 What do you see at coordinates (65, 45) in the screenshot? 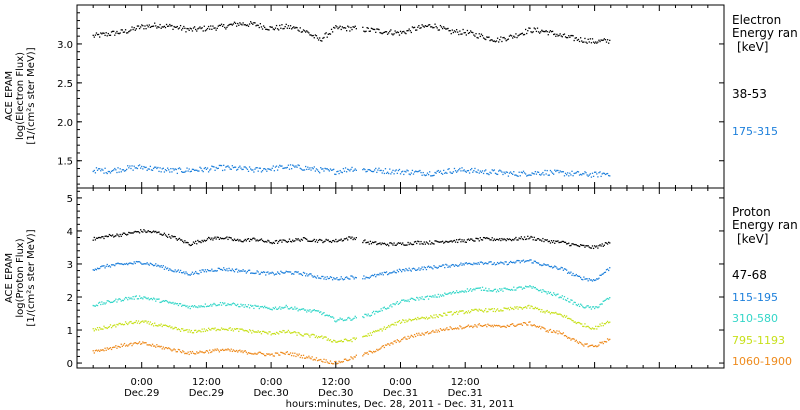
I see `electron-ytick-label: 3.0` at bounding box center [65, 45].